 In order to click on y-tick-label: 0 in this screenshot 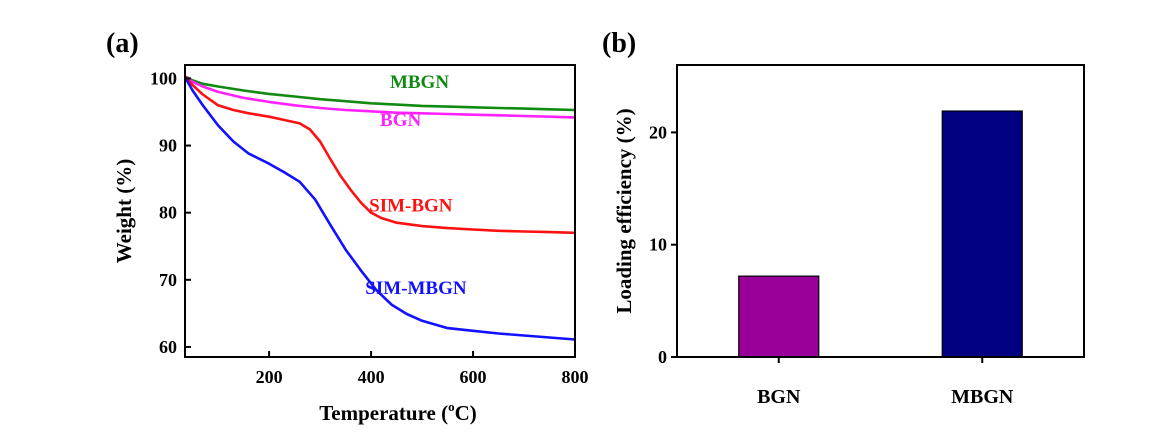, I will do `click(662, 357)`.